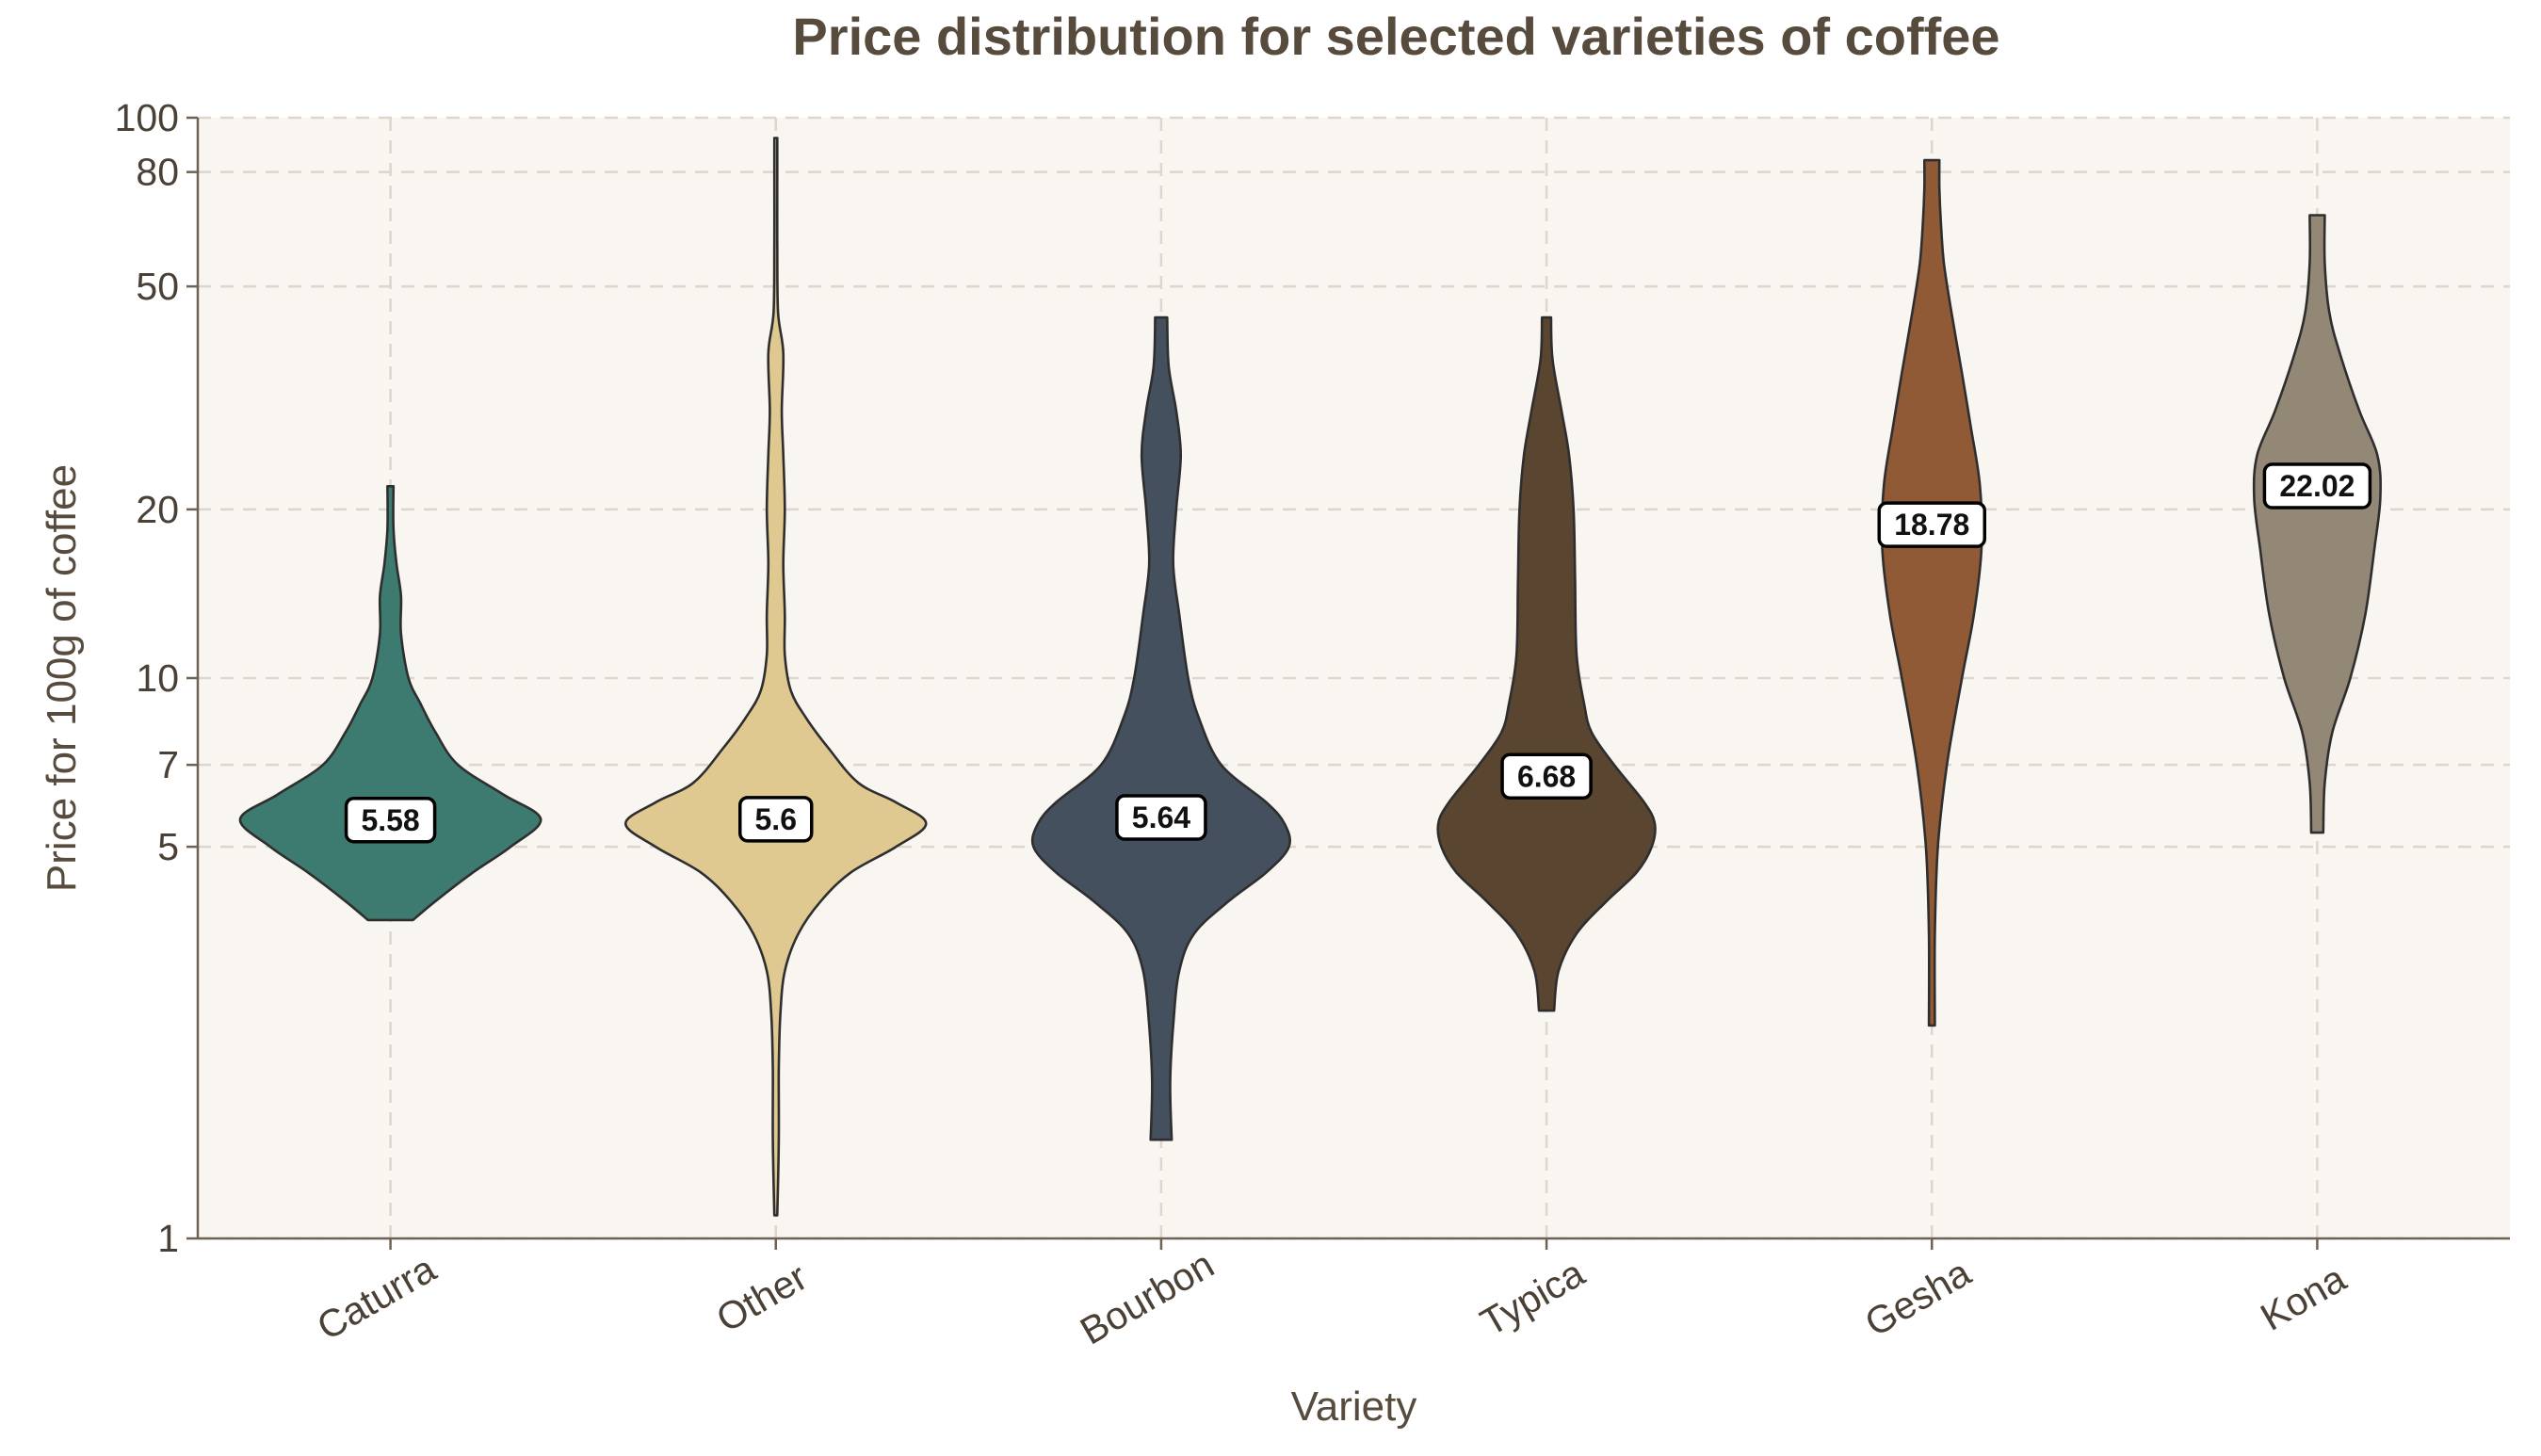 The image size is (2541, 1456). Describe the element at coordinates (775, 677) in the screenshot. I see `violin-other` at that location.